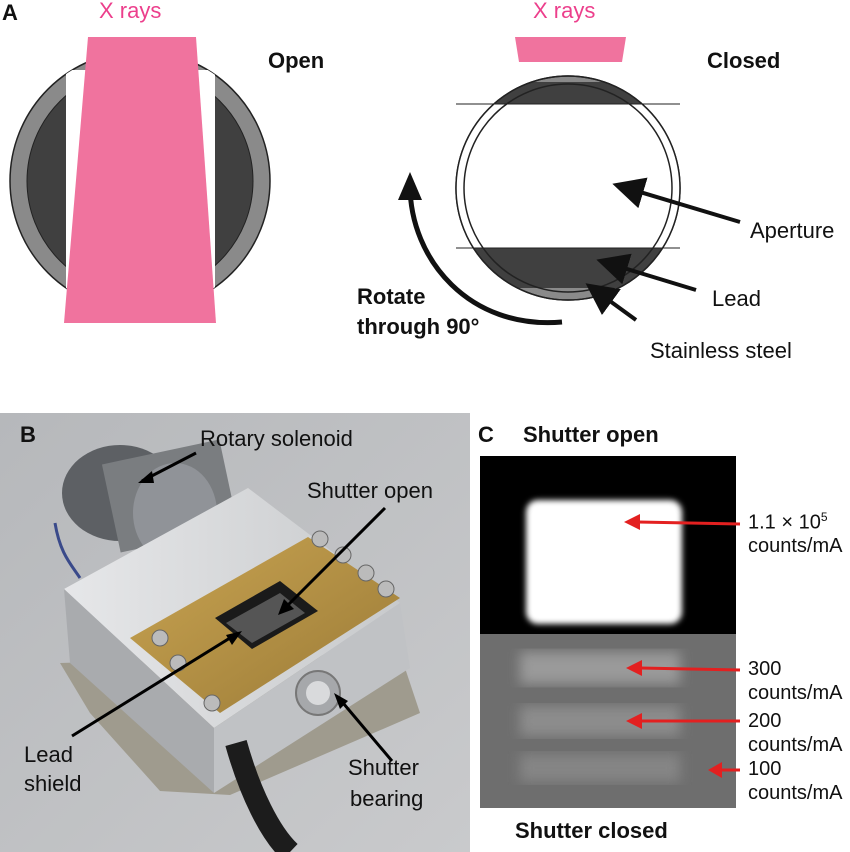 The height and width of the screenshot is (852, 850). Describe the element at coordinates (485, 255) in the screenshot. I see `rotate-arrow` at that location.